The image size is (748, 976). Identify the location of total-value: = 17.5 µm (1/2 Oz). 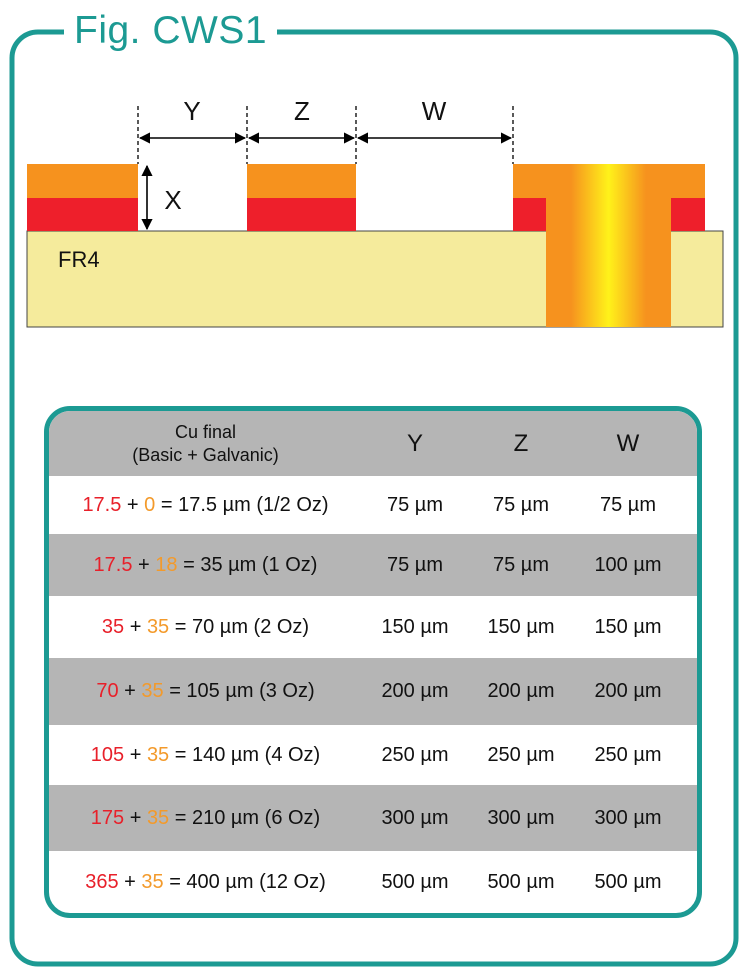
(244, 504).